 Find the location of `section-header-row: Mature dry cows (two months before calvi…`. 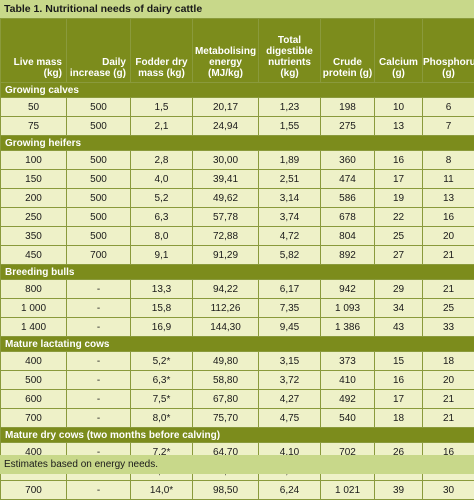

section-header-row: Mature dry cows (two months before calvi… is located at coordinates (237, 435).